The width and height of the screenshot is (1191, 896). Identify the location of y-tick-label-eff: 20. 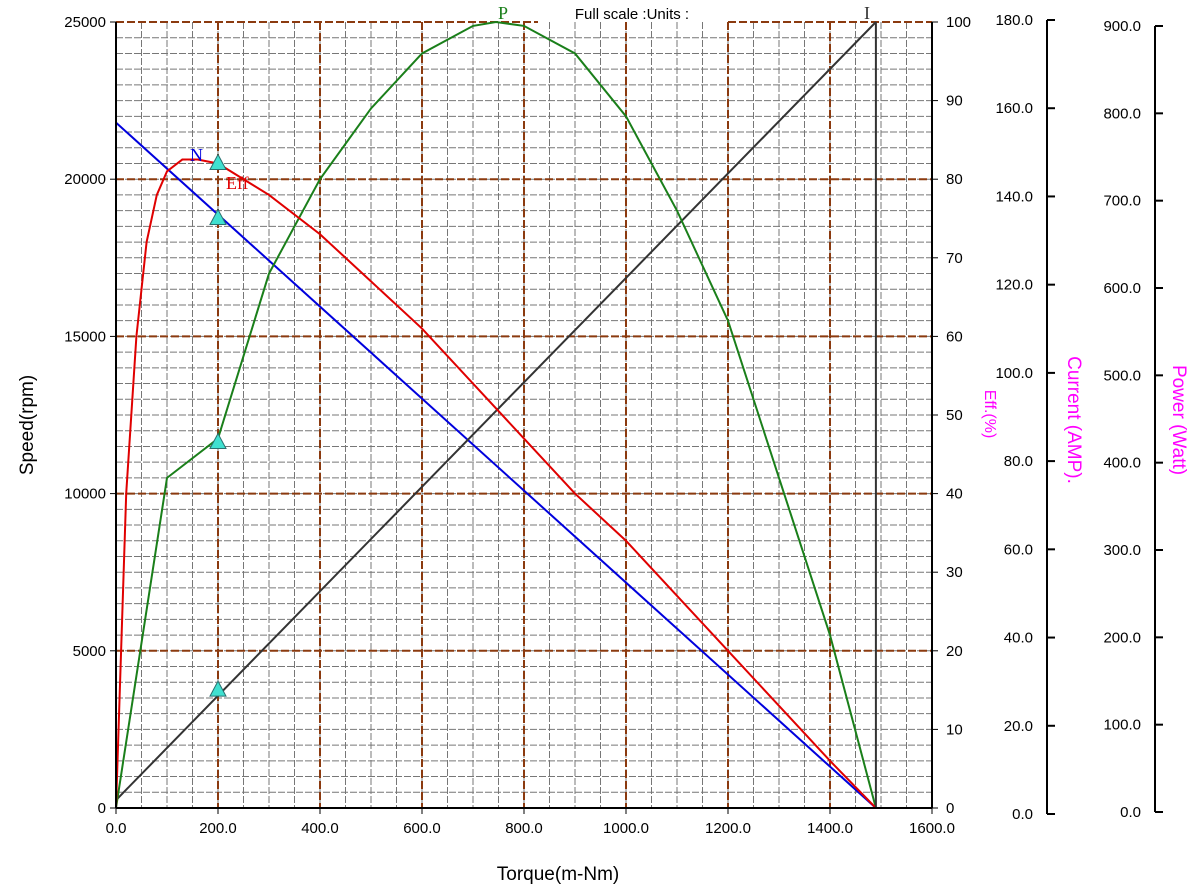
(954, 651).